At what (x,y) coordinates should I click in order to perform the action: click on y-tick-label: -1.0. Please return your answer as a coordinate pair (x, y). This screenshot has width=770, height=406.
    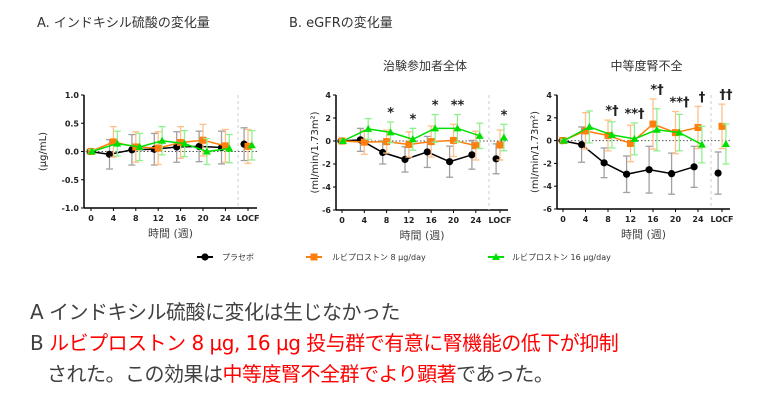
    Looking at the image, I should click on (71, 208).